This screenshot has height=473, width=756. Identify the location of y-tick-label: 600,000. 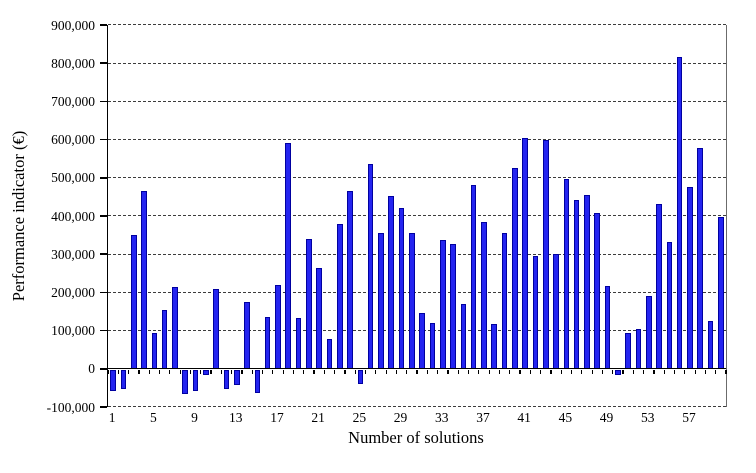
(73, 140).